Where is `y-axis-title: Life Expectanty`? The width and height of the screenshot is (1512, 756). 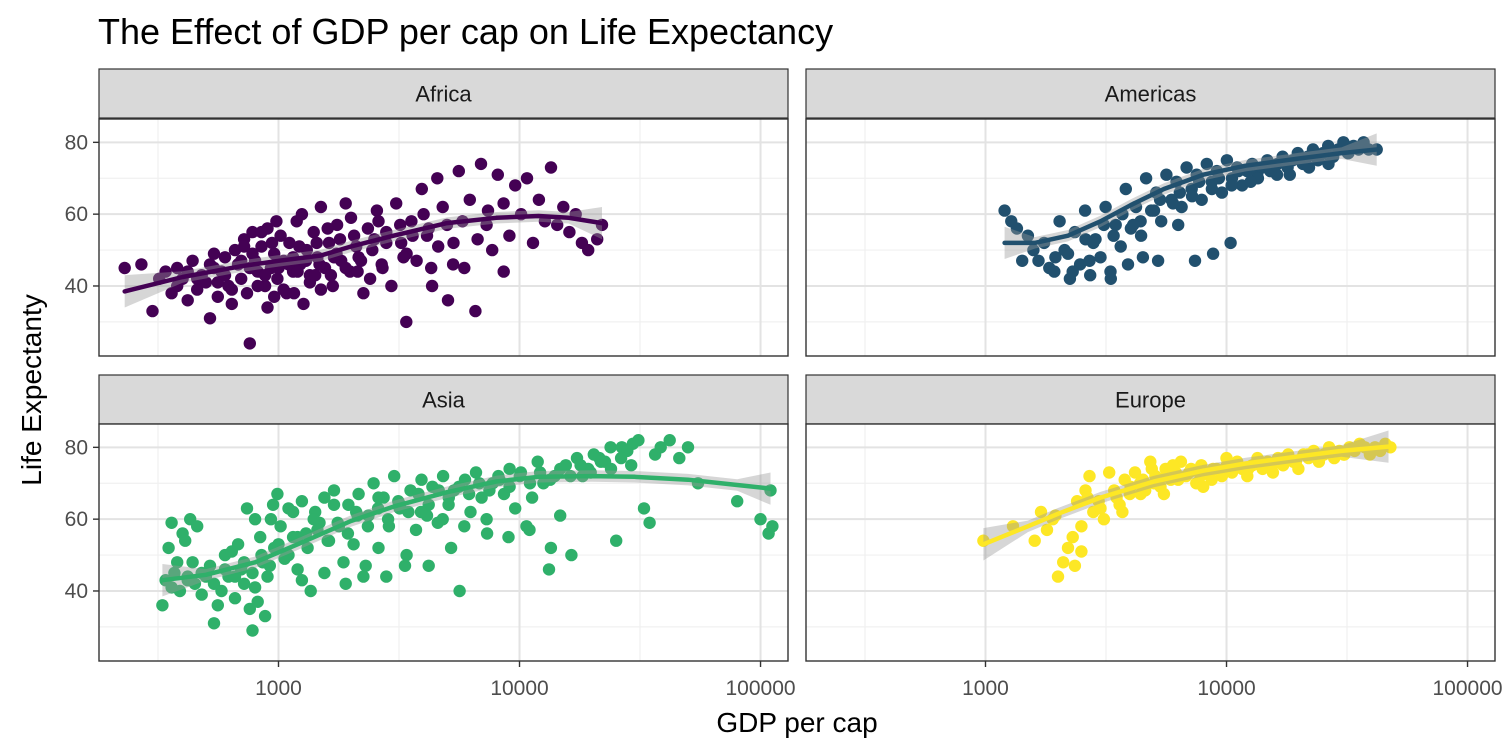
y-axis-title: Life Expectanty is located at coordinates (31, 389).